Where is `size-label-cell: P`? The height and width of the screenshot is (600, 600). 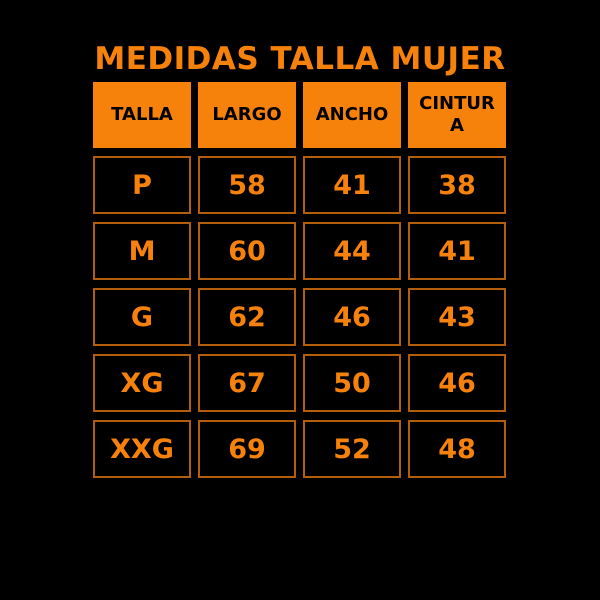 size-label-cell: P is located at coordinates (142, 185).